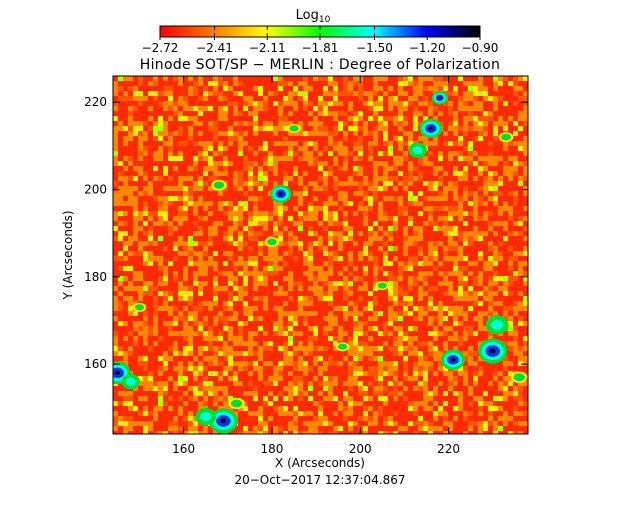 The image size is (640, 512). I want to click on x-tick-label: 200, so click(360, 449).